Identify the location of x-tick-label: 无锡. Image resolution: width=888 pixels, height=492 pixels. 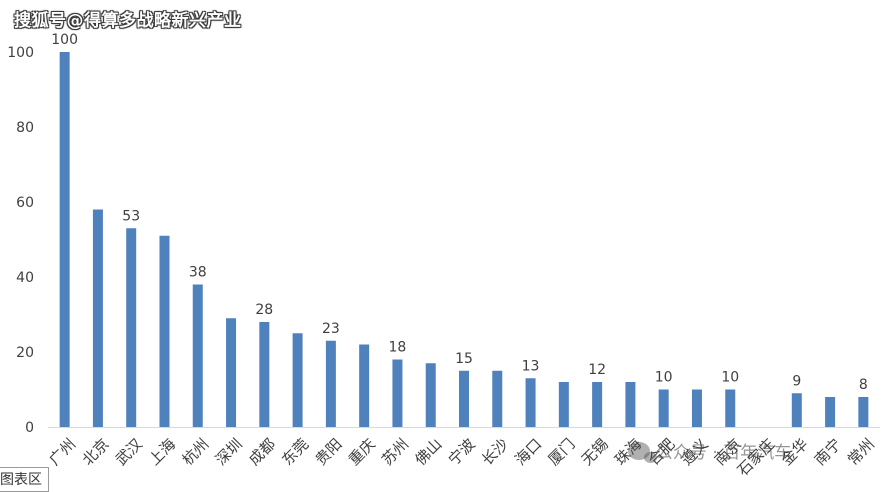
(595, 452).